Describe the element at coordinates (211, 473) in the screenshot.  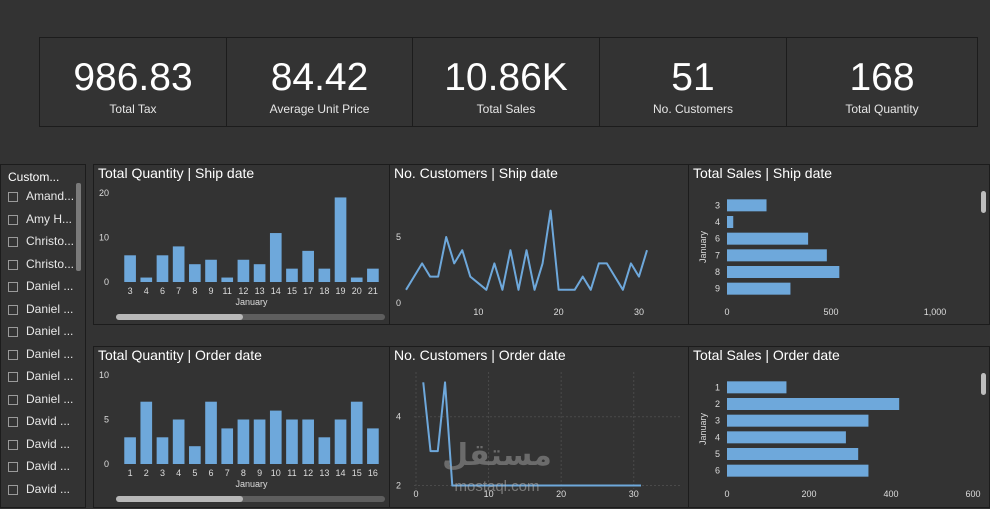
I see `x-tick-label: 6` at that location.